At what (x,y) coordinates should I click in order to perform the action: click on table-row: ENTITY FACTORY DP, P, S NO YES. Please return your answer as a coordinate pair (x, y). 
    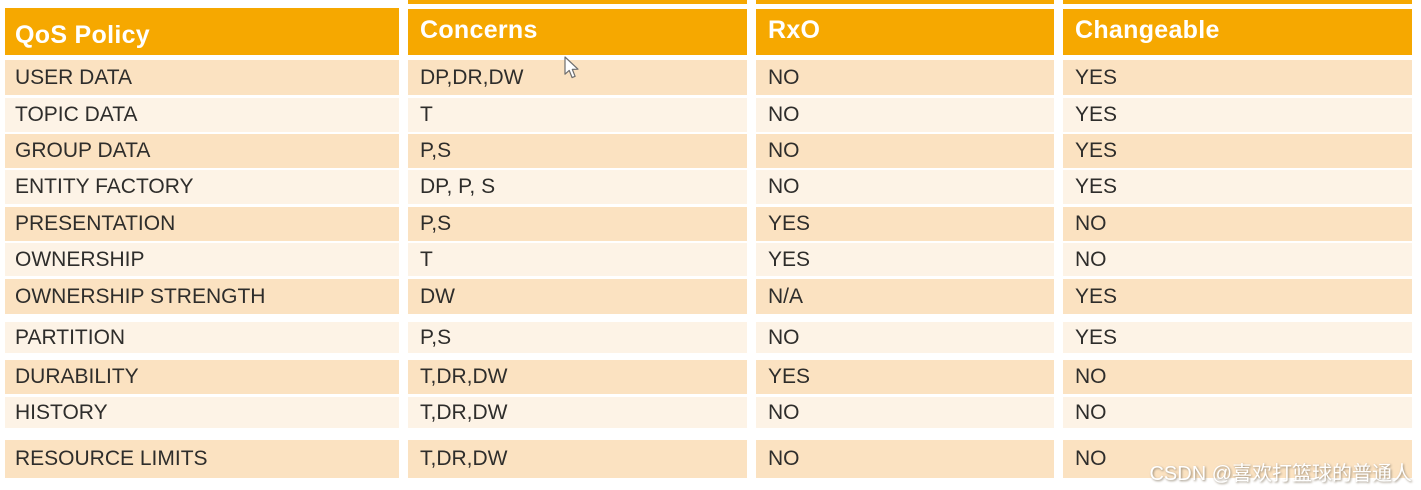
    Looking at the image, I should click on (708, 187).